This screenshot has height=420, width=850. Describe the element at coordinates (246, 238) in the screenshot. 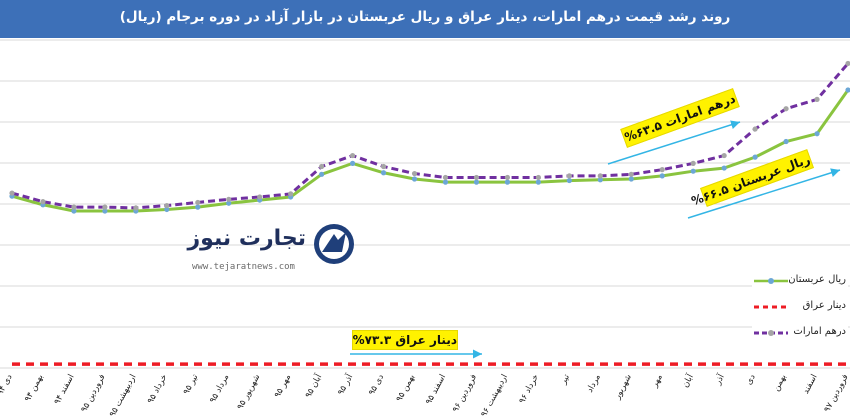

I see `logo-wordmark: تجارت نیوز` at that location.